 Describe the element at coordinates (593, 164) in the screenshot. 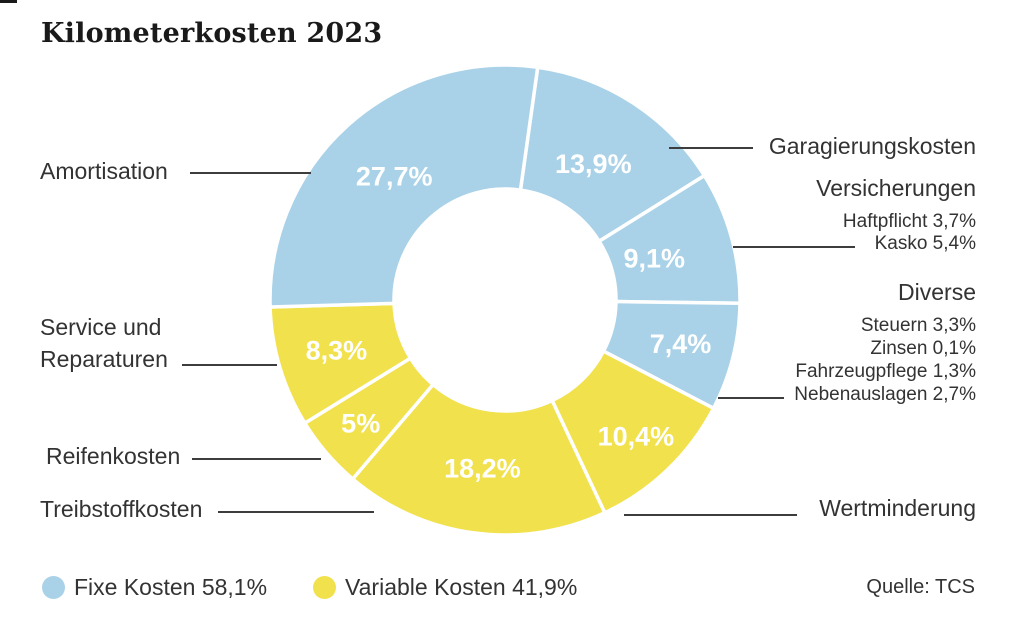

I see `segment-value-label-garagierungskosten: 13,9%` at that location.